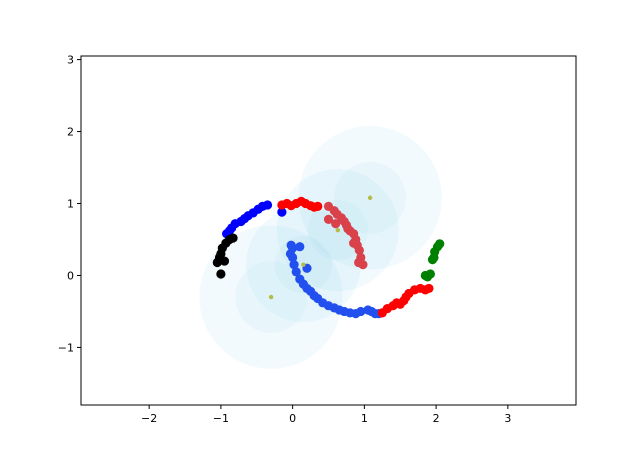 The image size is (640, 455). What do you see at coordinates (292, 418) in the screenshot?
I see `x-tick-label: 0` at bounding box center [292, 418].